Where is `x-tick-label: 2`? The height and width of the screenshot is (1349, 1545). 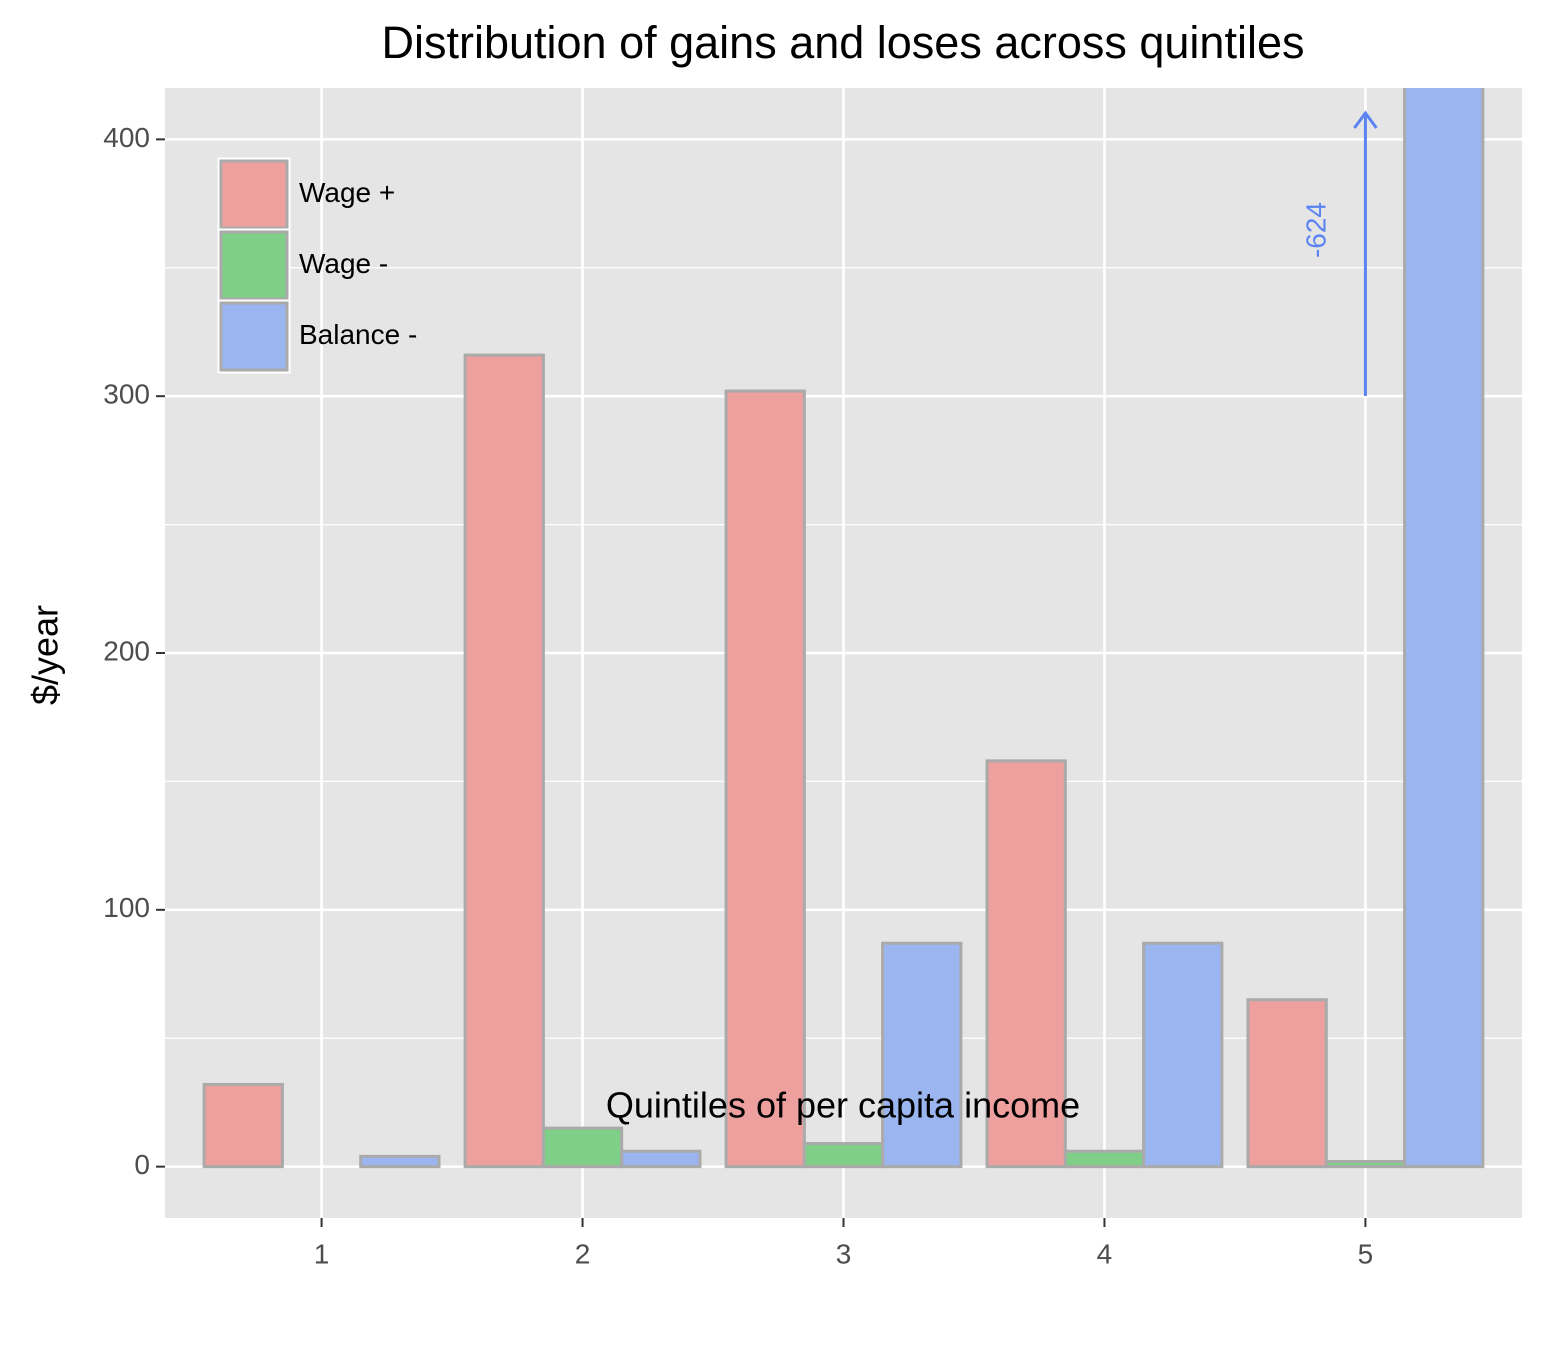
x-tick-label: 2 is located at coordinates (583, 1253).